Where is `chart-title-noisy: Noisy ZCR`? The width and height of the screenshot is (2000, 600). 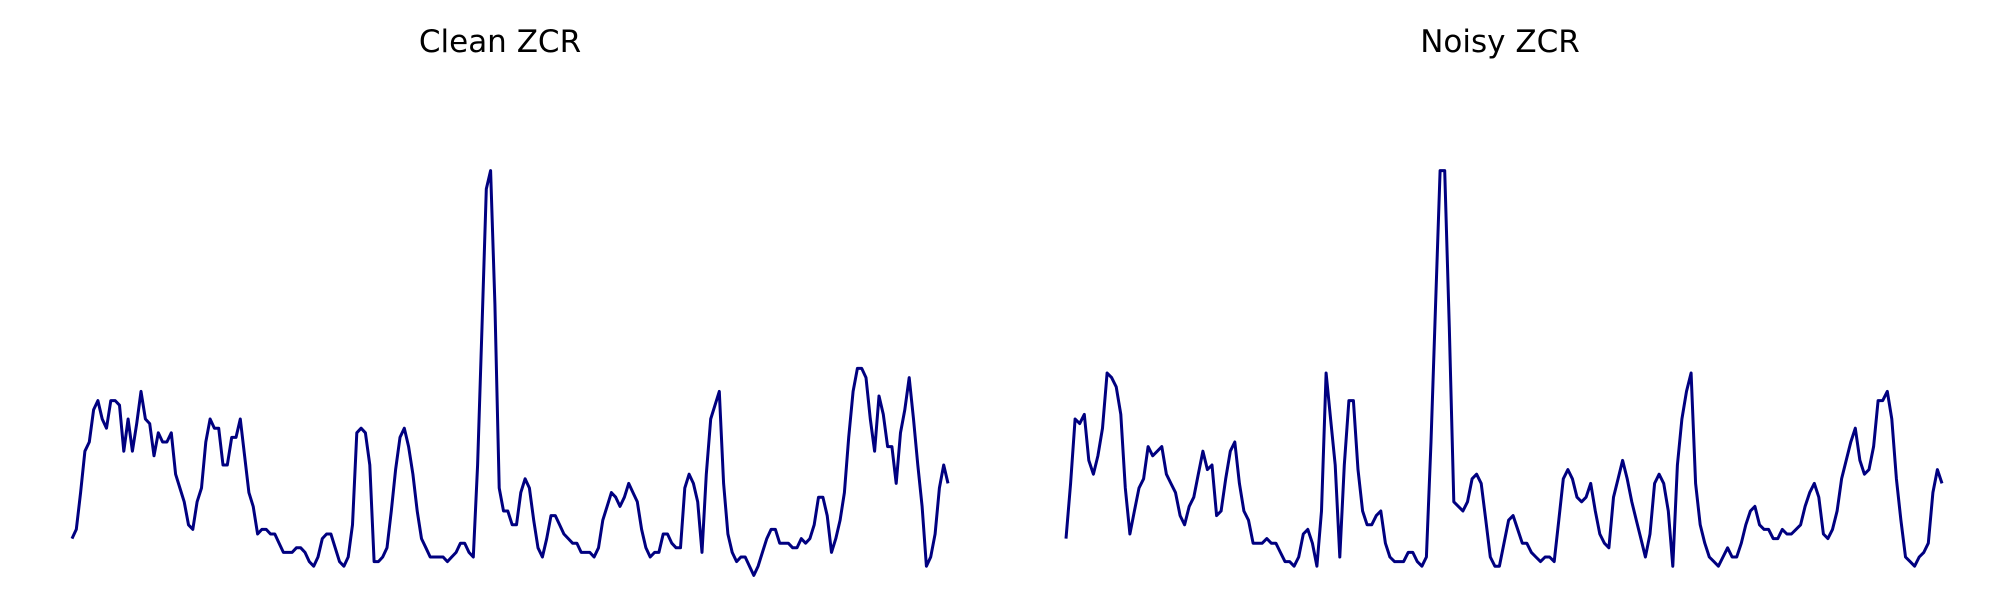 chart-title-noisy: Noisy ZCR is located at coordinates (1500, 42).